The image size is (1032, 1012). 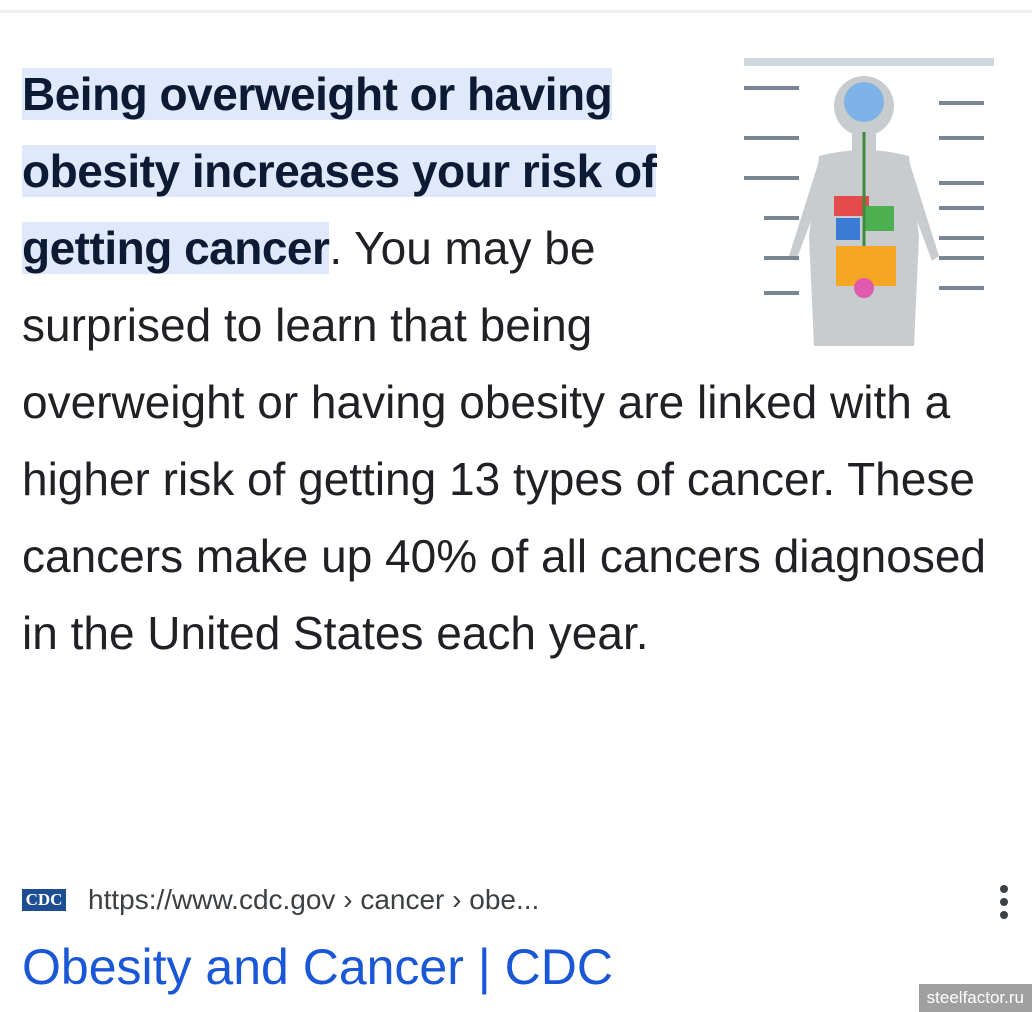 What do you see at coordinates (865, 201) in the screenshot?
I see `snippet-image` at bounding box center [865, 201].